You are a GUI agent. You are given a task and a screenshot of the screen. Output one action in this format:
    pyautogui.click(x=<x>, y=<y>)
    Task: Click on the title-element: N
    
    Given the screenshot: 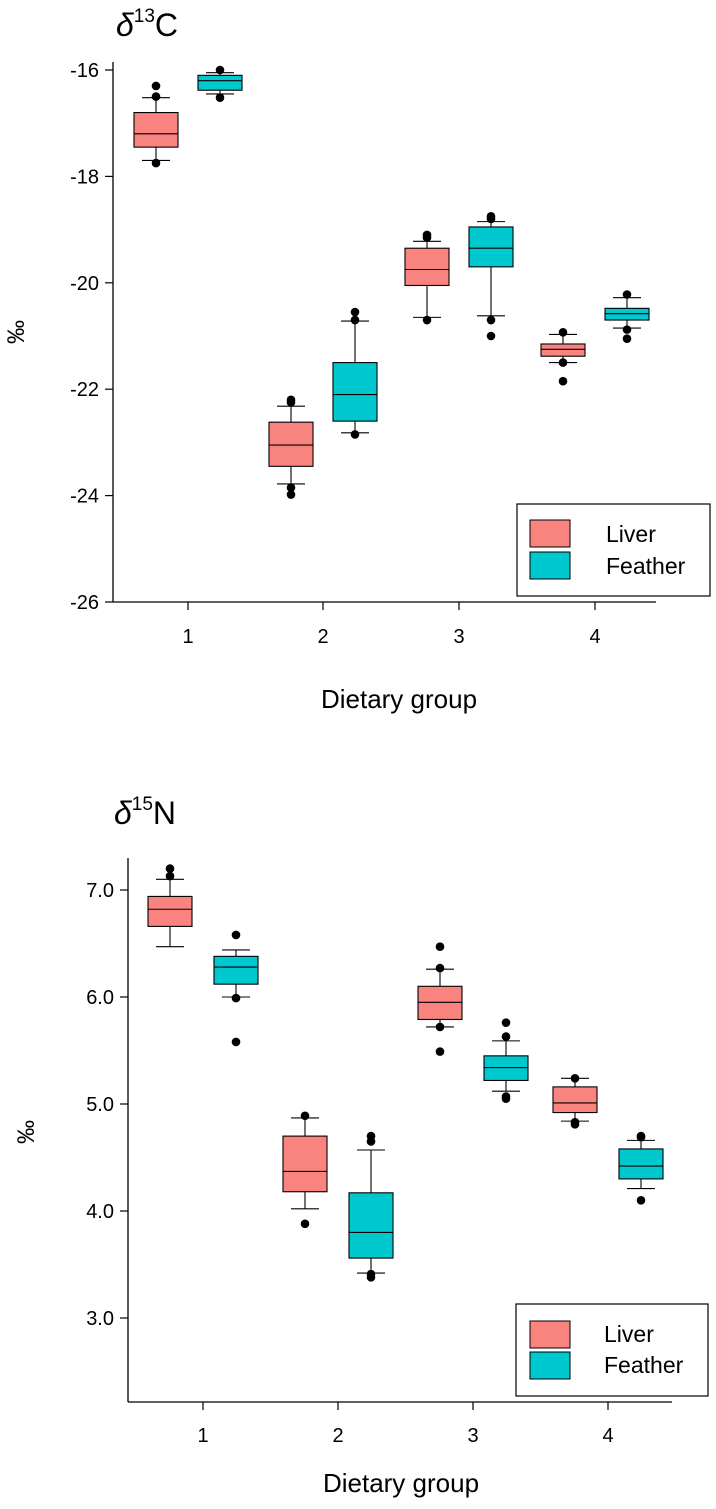 What is the action you would take?
    pyautogui.click(x=164, y=813)
    